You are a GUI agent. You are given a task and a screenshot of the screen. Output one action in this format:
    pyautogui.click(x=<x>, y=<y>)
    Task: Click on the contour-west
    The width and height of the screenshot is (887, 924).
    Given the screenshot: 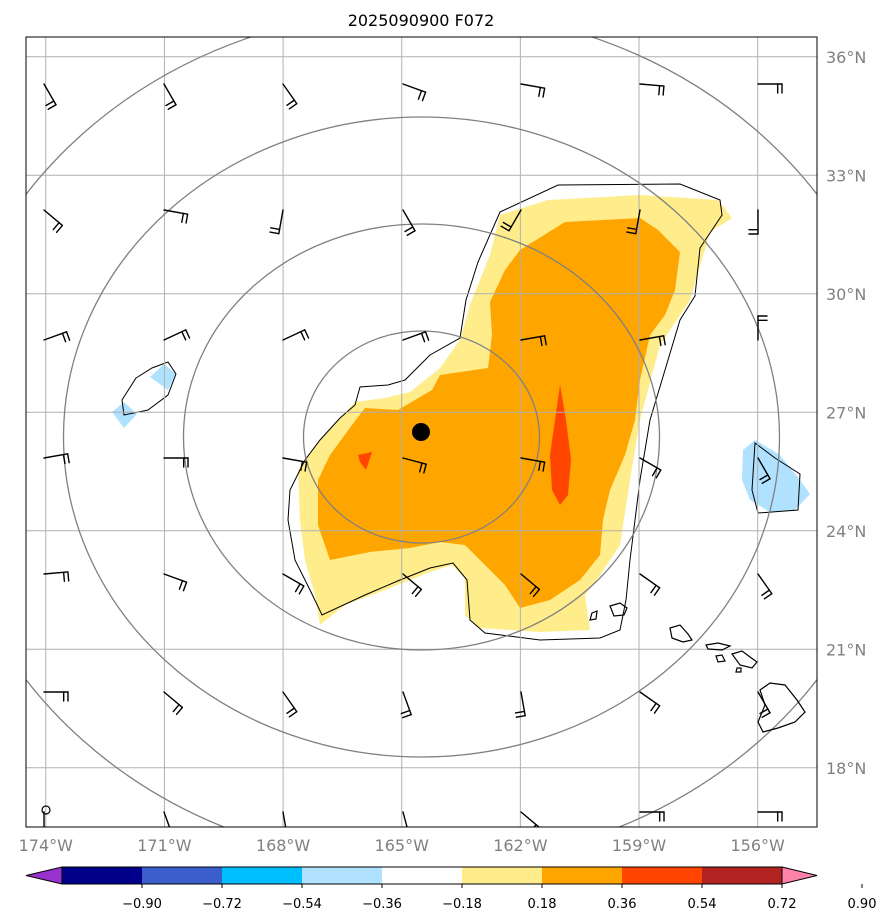 What is the action you would take?
    pyautogui.click(x=149, y=388)
    